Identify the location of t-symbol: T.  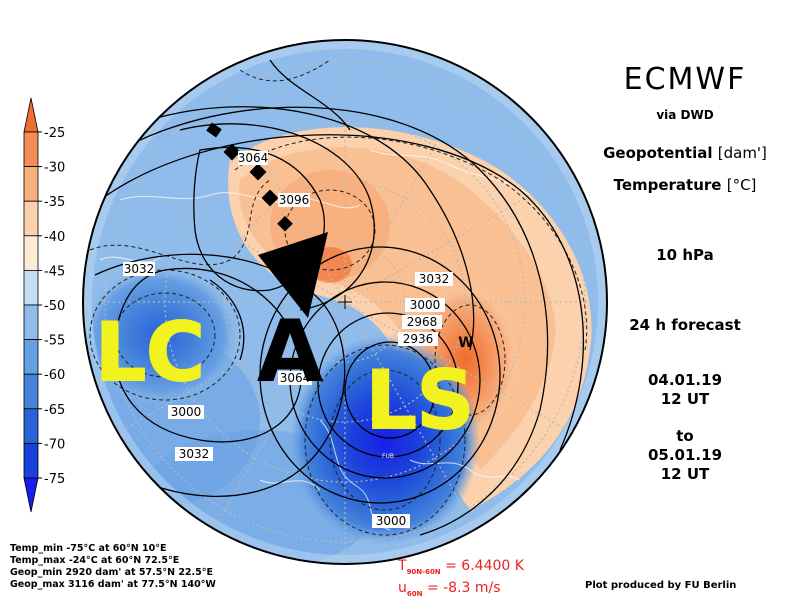
(402, 566).